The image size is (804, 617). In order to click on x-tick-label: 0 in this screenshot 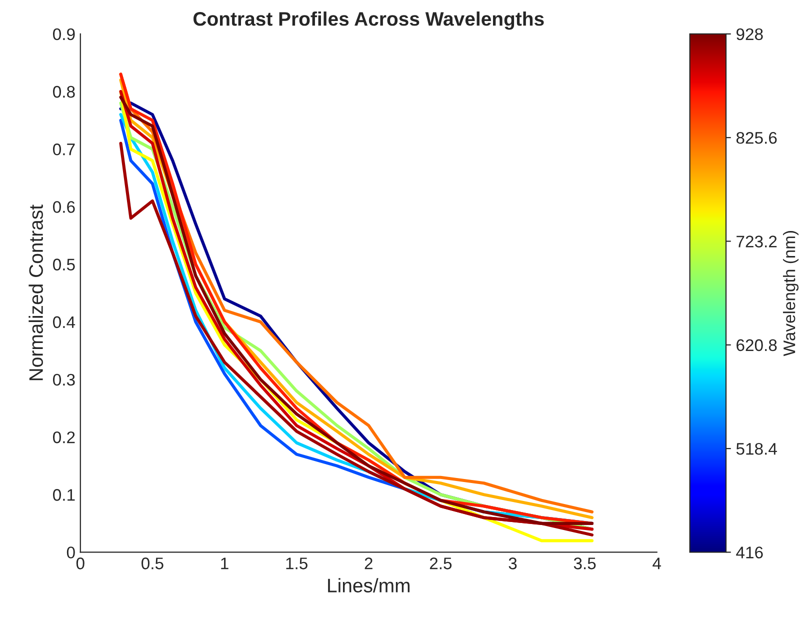, I will do `click(80, 564)`.